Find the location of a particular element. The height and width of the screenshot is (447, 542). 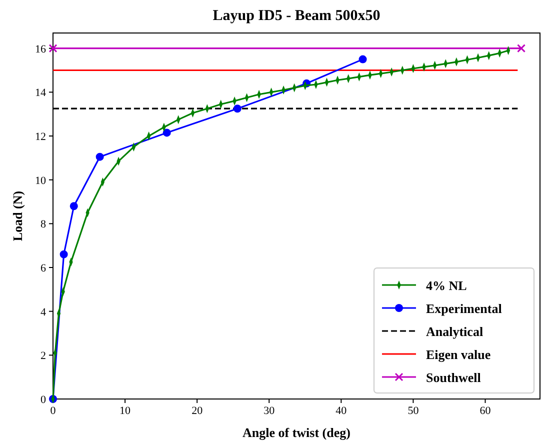

x-tick-label: 0 is located at coordinates (53, 411).